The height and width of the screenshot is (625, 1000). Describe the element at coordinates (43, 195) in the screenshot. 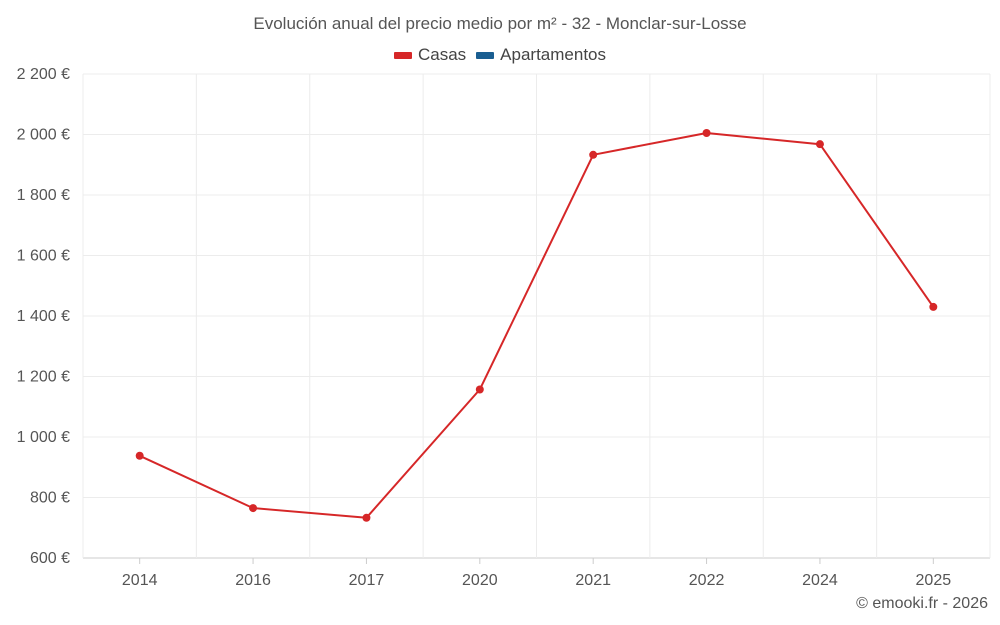

I see `y-tick-label: 1 800 €` at that location.